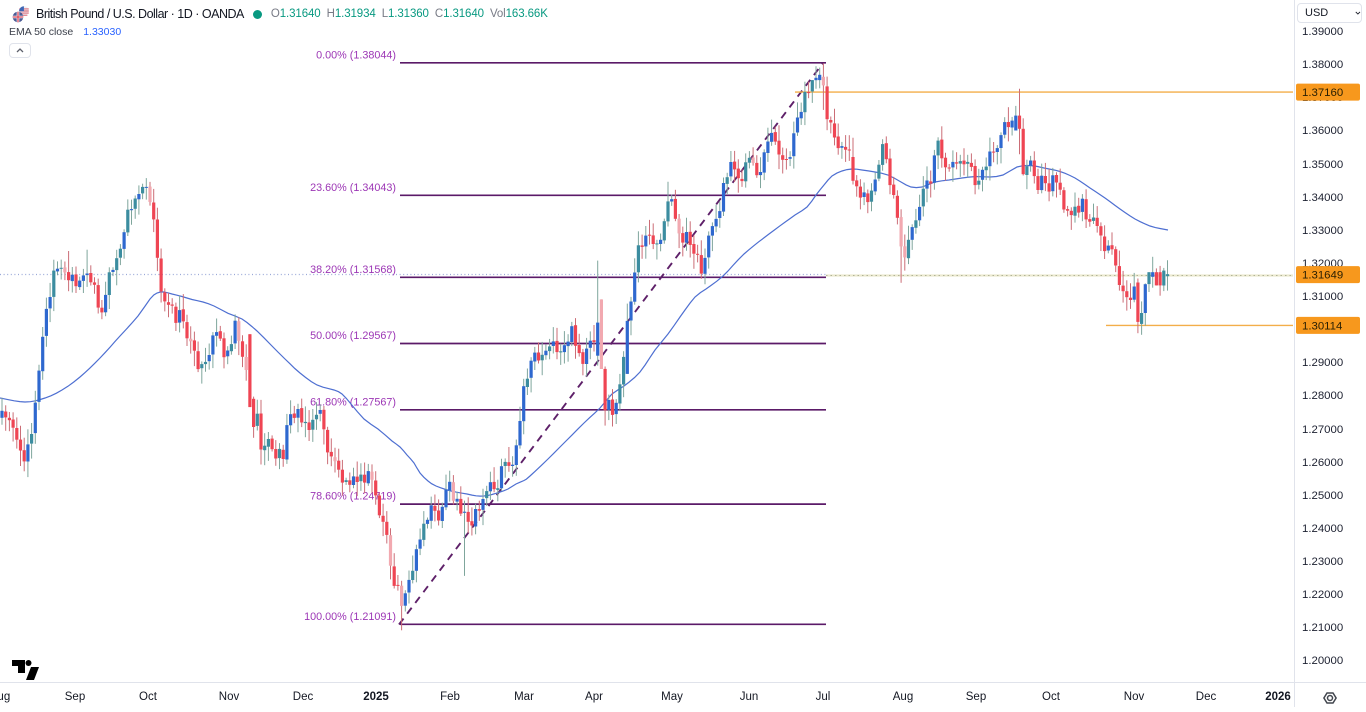  Describe the element at coordinates (353, 188) in the screenshot. I see `svg-text: 23.60% (1.34043)` at that location.